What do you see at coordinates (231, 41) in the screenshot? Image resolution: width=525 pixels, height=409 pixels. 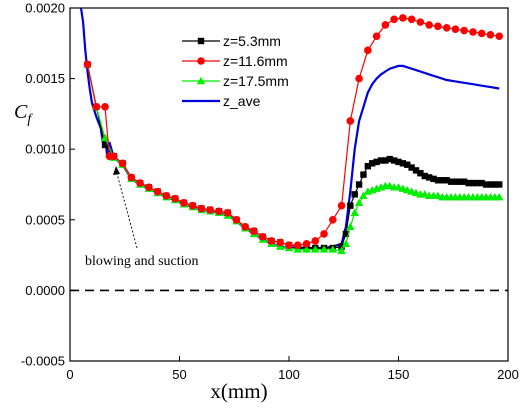 I see `legend-item: z=5.3mm` at bounding box center [231, 41].